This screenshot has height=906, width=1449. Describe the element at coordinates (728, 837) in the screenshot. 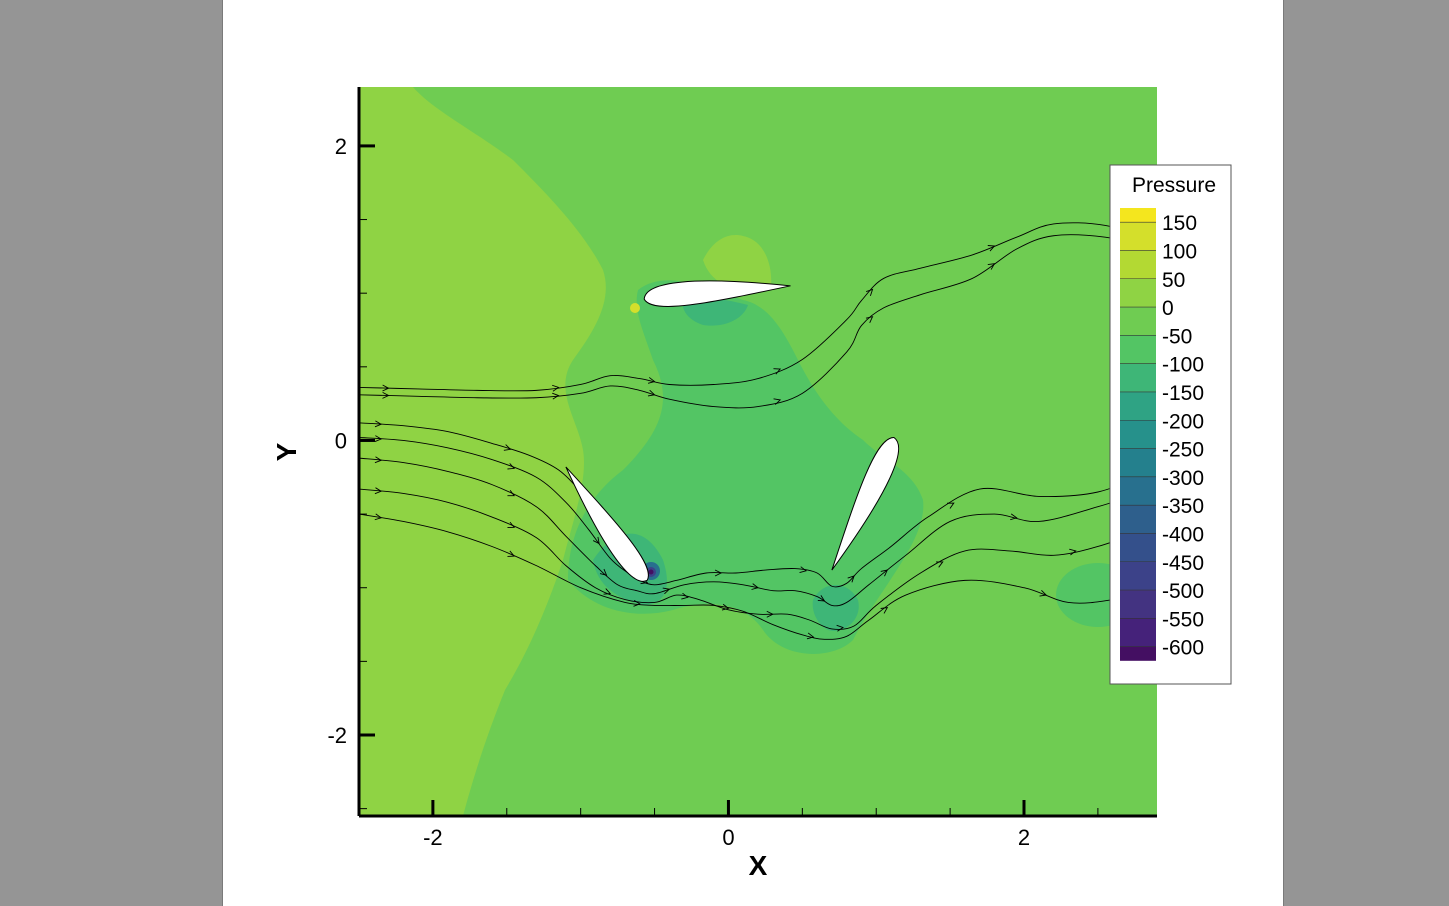

I see `x-tick-label: 0` at that location.